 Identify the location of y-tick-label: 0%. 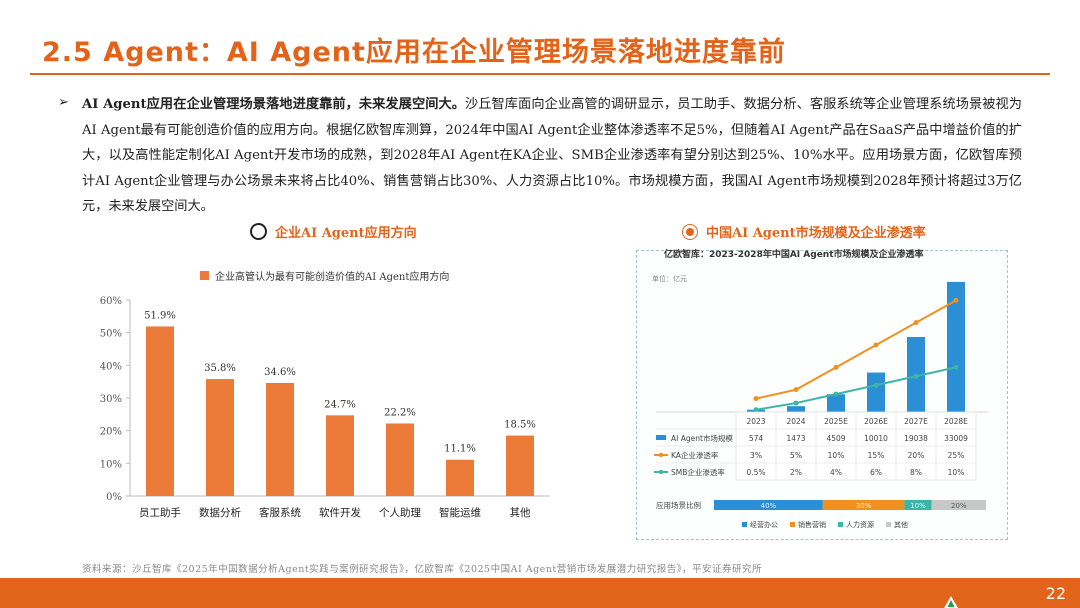
(114, 497).